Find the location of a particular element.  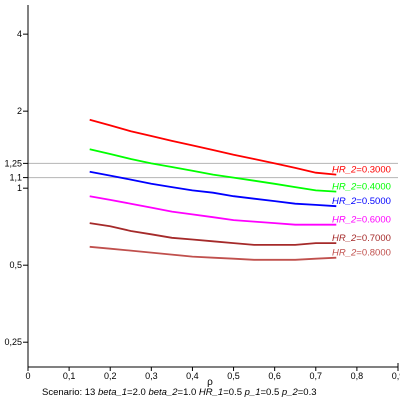

x-tick-label: 0,2 is located at coordinates (110, 376).